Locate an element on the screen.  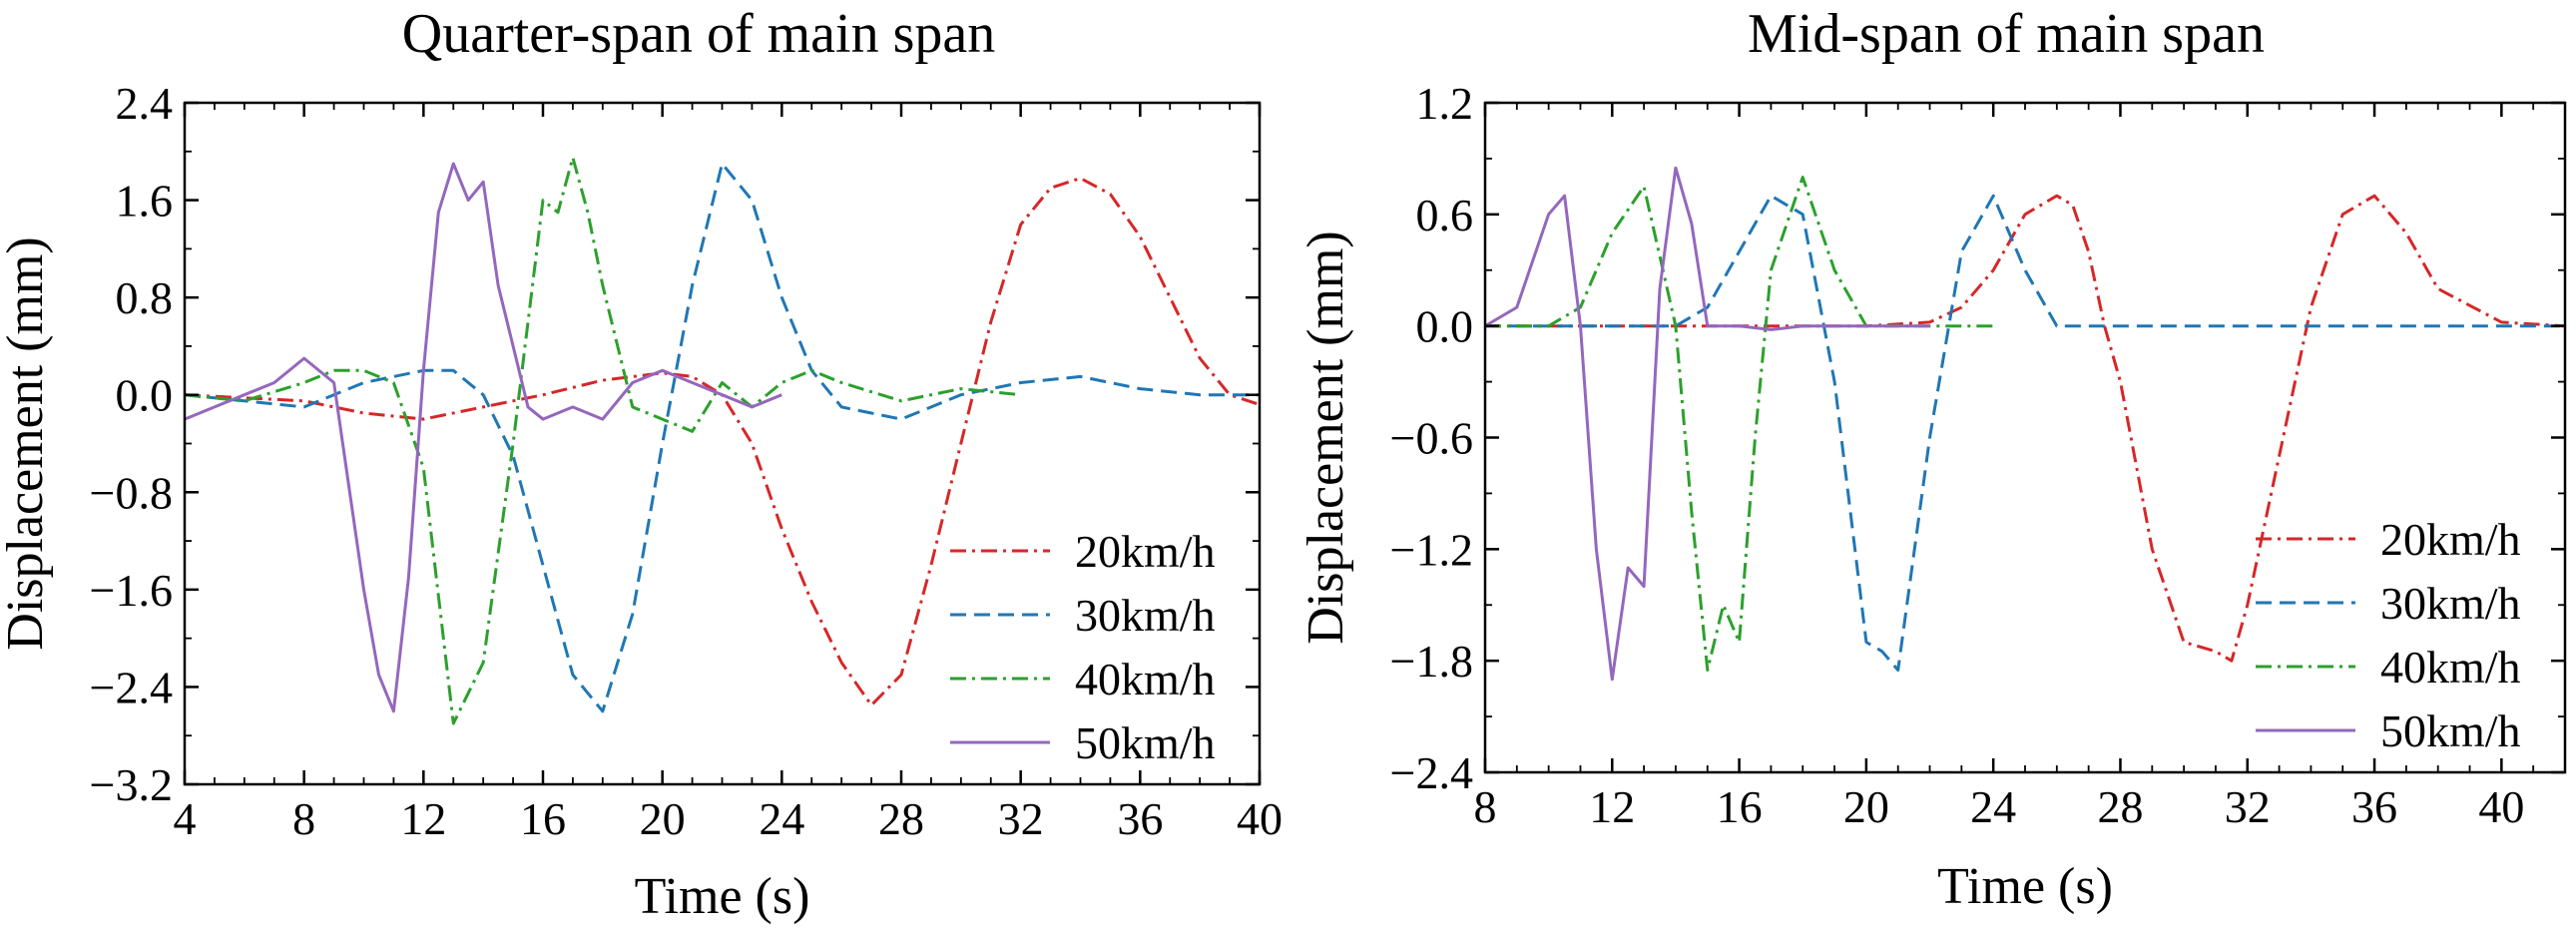
y-tick-label: 1.6 is located at coordinates (145, 201).